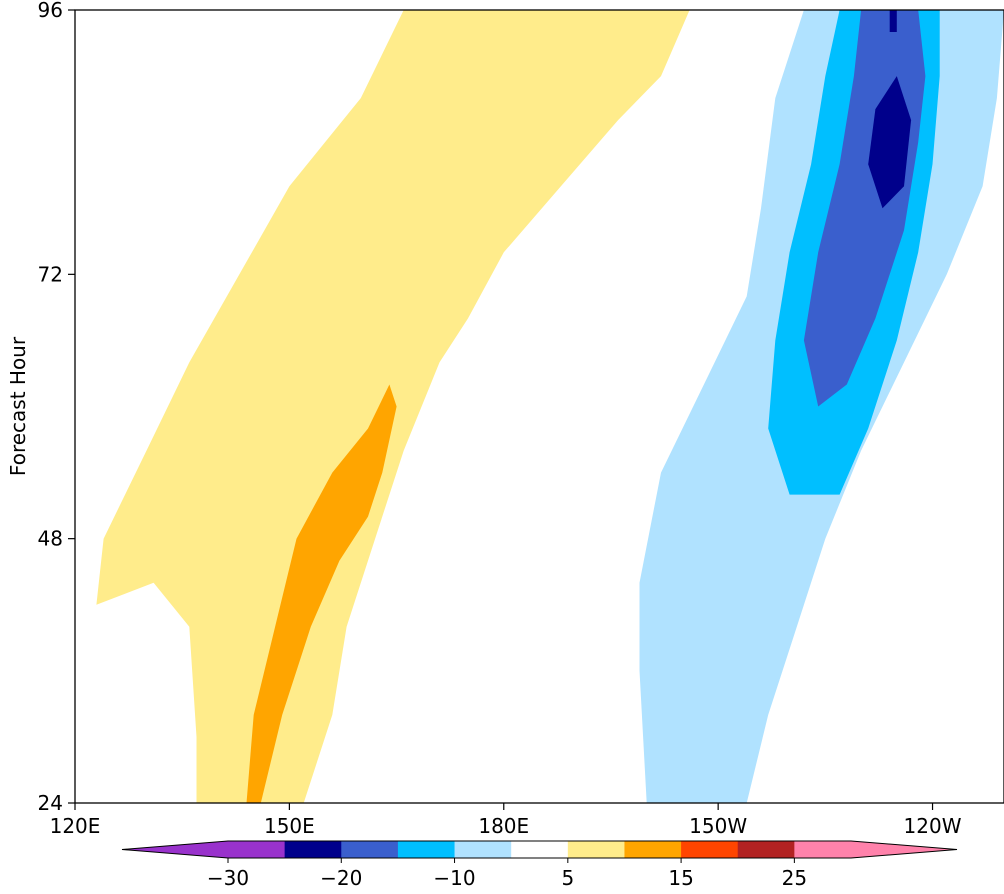 The height and width of the screenshot is (894, 1004). I want to click on x-tick-label: 120W, so click(933, 826).